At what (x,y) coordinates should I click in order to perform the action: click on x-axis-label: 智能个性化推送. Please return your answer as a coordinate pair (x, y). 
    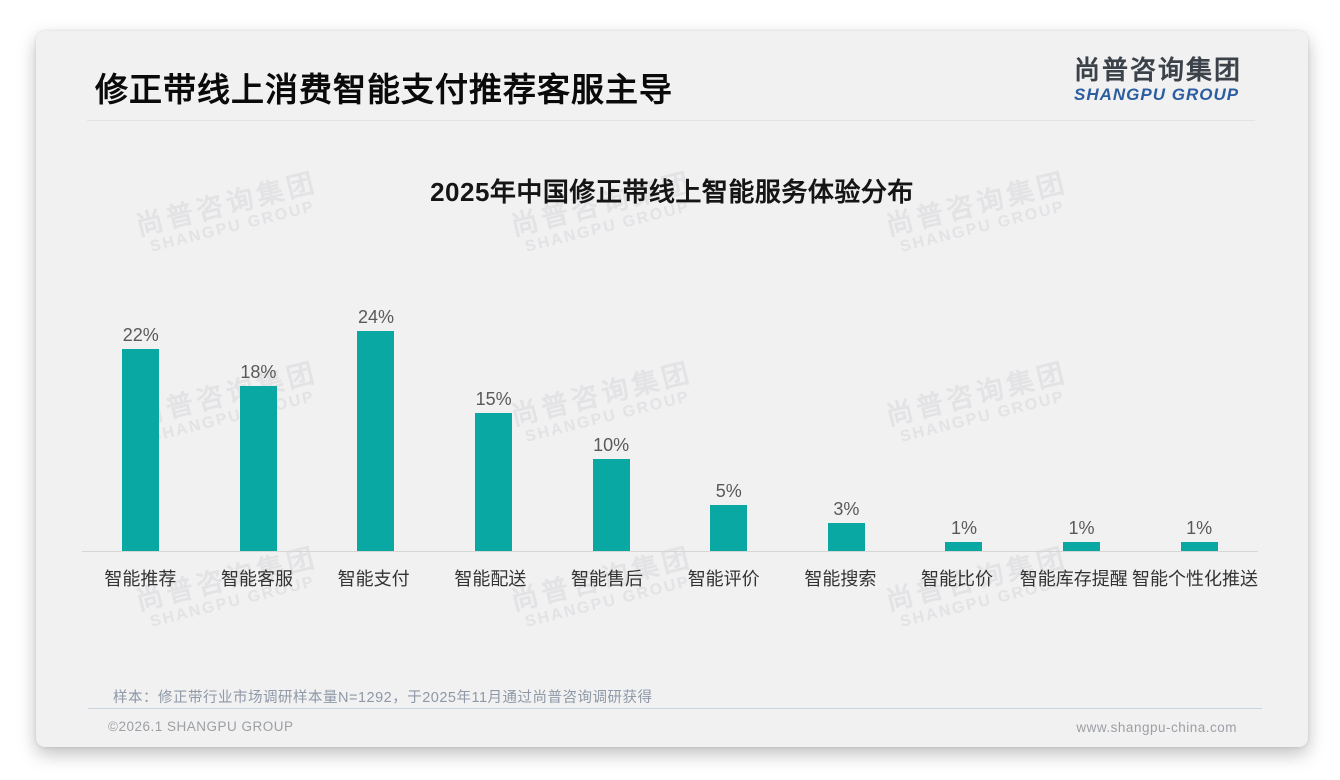
    Looking at the image, I should click on (1195, 579).